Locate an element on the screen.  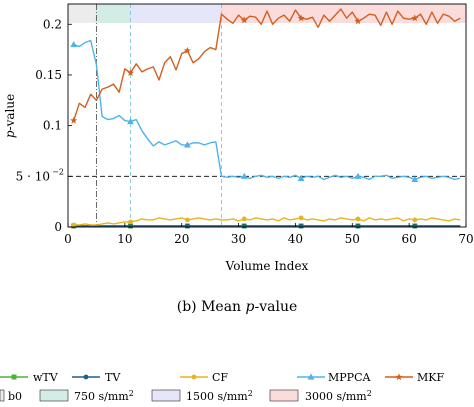
series-line-CF is located at coordinates (267, 221).